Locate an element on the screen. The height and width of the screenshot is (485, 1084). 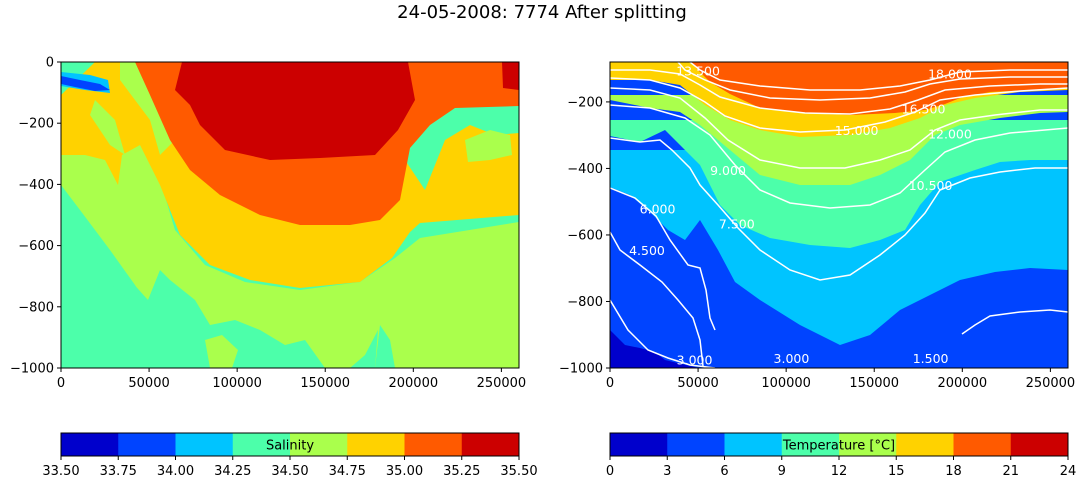
salinity-band-34.50-34.75-gap is located at coordinates (107, 127).